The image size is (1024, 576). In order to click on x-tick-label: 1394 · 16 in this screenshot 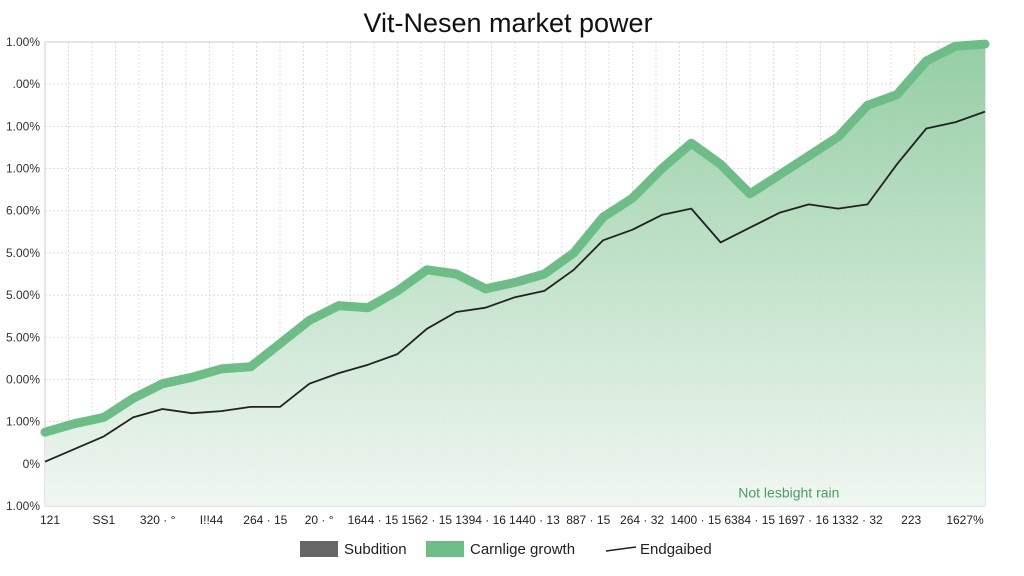, I will do `click(480, 520)`.